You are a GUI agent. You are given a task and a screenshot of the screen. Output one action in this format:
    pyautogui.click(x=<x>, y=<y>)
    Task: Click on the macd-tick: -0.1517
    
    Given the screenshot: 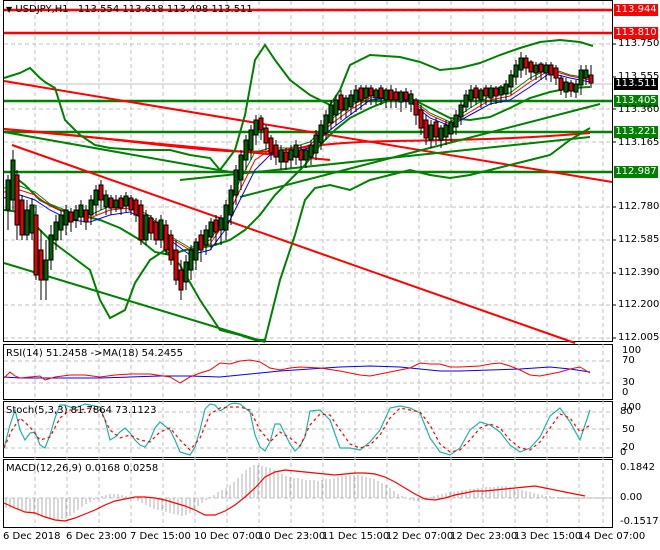 What is the action you would take?
    pyautogui.click(x=639, y=521)
    